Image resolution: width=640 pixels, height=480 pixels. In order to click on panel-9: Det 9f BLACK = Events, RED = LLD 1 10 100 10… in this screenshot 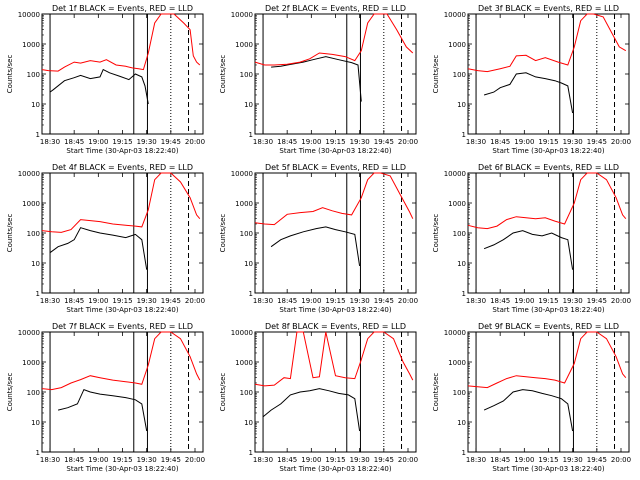, I will do `click(531, 397)`.